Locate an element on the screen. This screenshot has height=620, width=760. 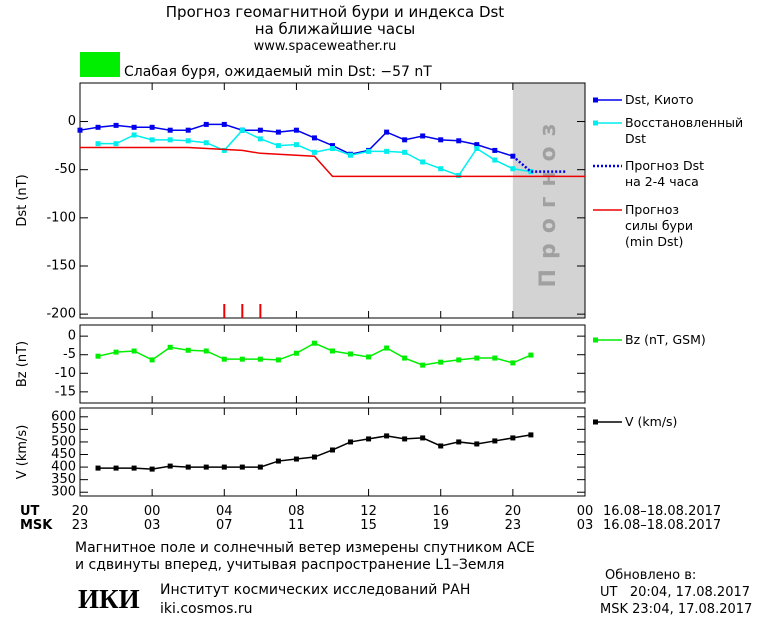
y-tick-label: 0 is located at coordinates (72, 336).